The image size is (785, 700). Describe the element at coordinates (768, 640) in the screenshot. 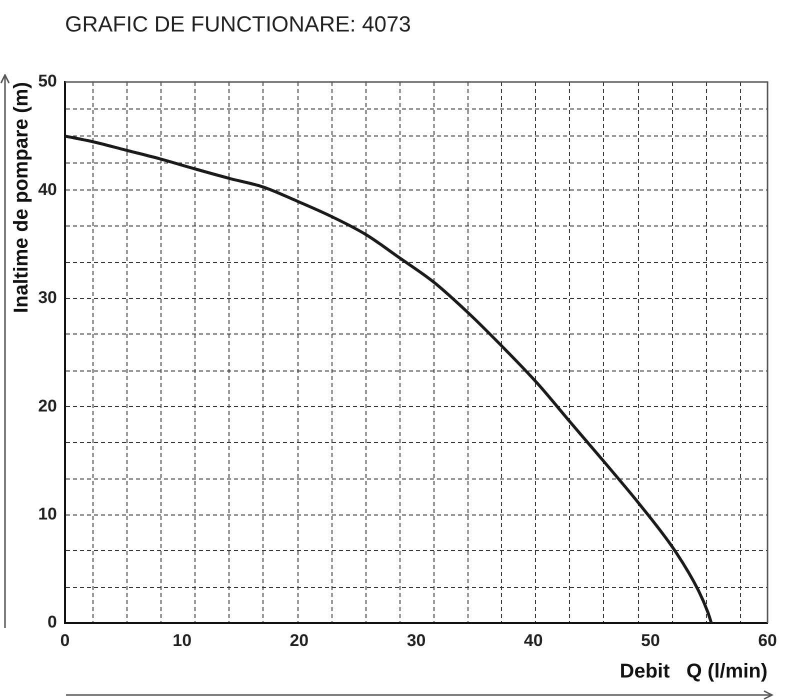

I see `x-tick-label: 60` at that location.